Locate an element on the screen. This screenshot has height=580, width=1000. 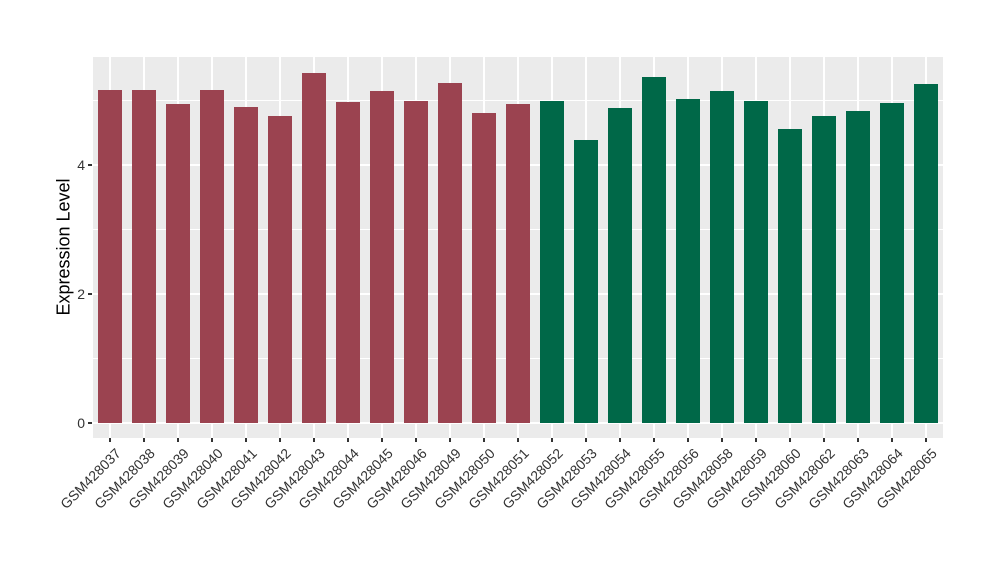
y-tick-label: 2 is located at coordinates (81, 294).